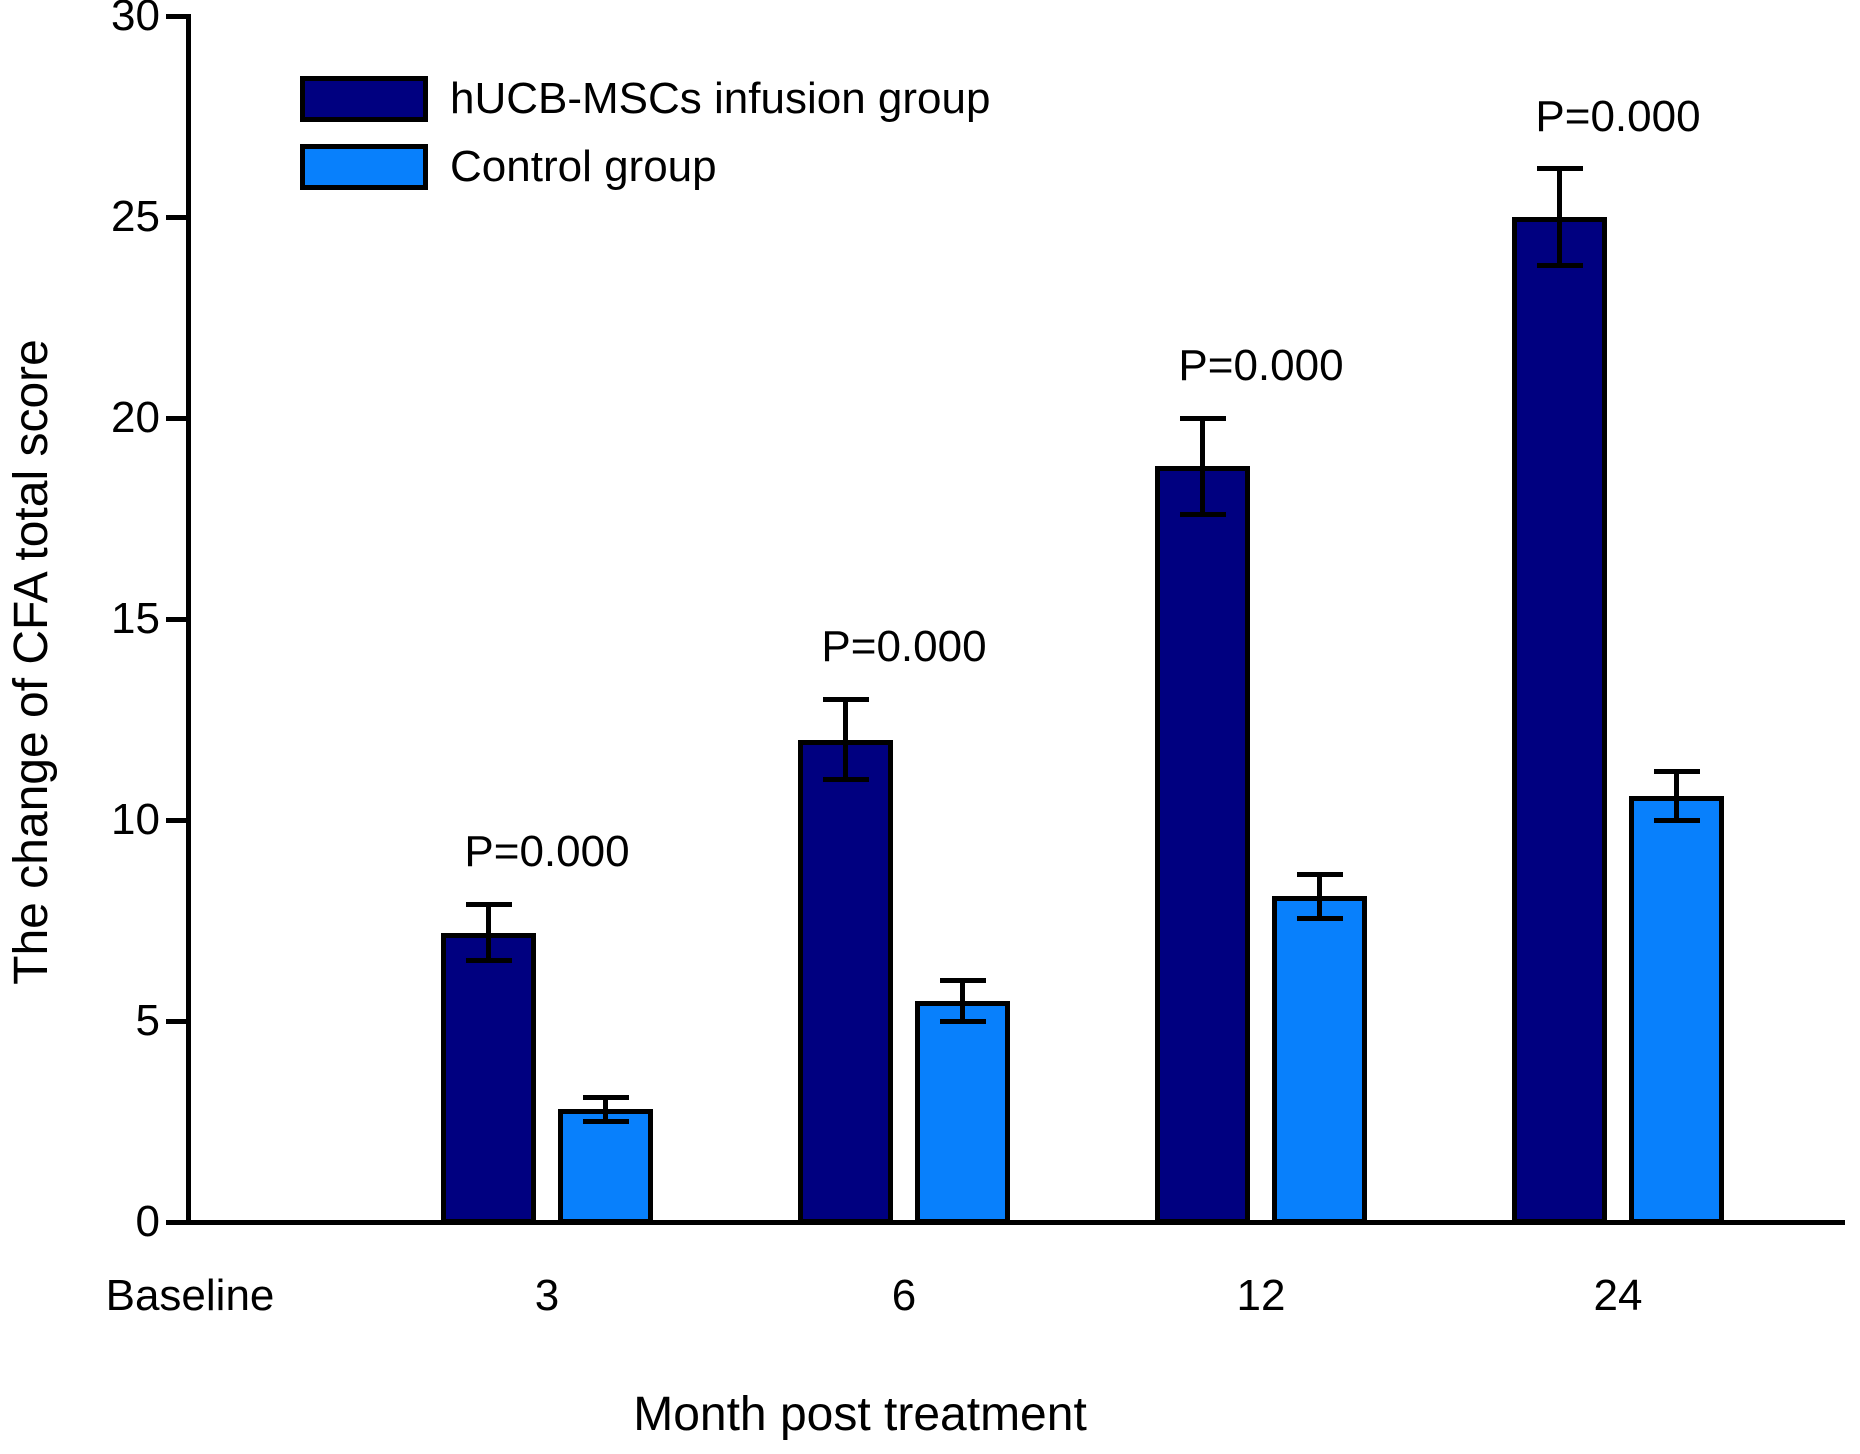 This screenshot has height=1454, width=1860. I want to click on y-tick-label: 30, so click(135, 20).